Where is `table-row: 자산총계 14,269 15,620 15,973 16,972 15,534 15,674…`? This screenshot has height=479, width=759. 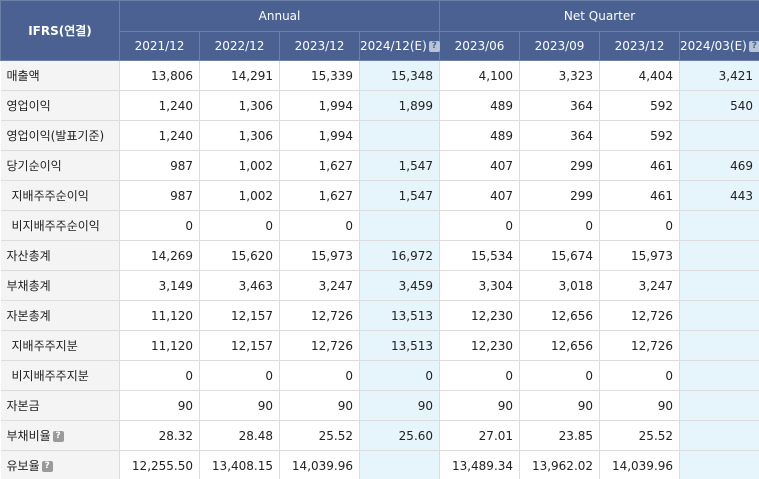 table-row: 자산총계 14,269 15,620 15,973 16,972 15,534 15,674… is located at coordinates (379, 255).